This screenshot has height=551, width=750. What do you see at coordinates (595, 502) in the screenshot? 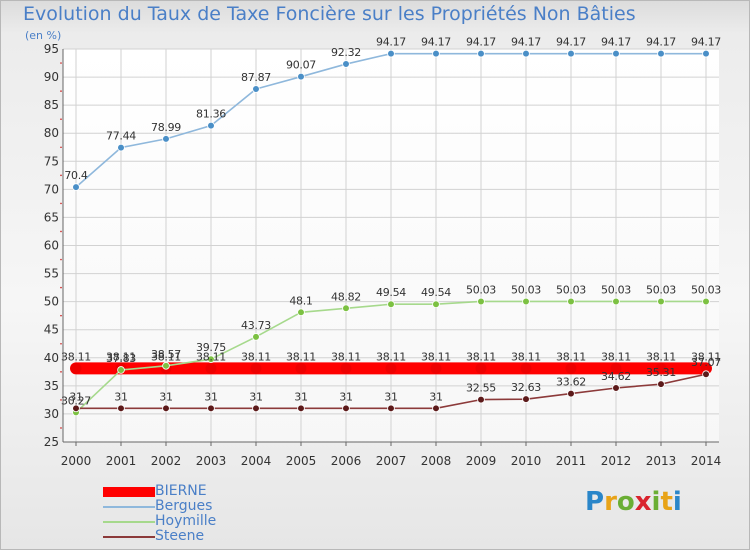
I see `logo-letter: P` at bounding box center [595, 502].